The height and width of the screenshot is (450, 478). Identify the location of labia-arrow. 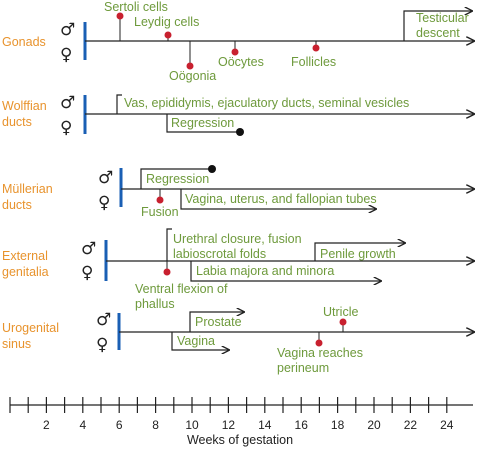
(285, 271).